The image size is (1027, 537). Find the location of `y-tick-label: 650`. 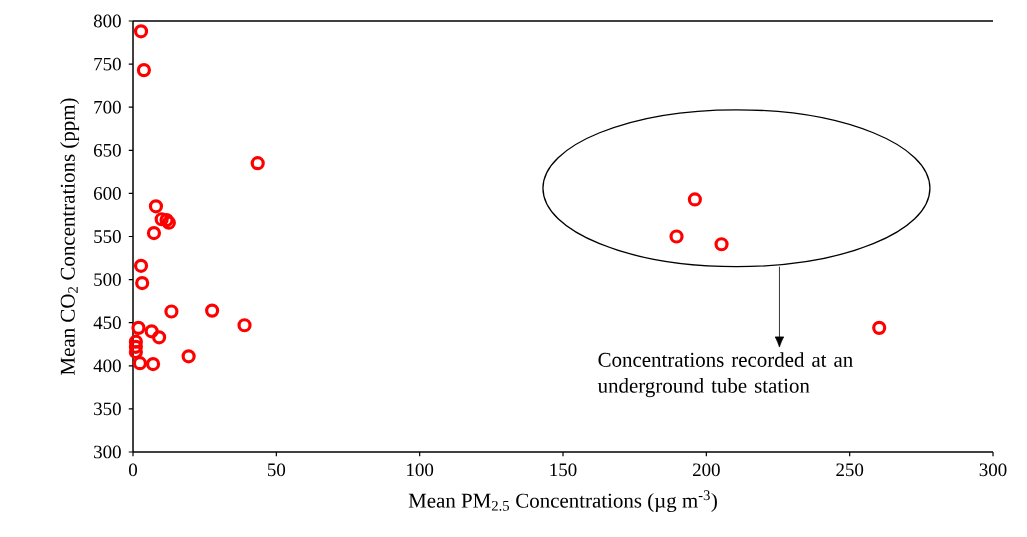

y-tick-label: 650 is located at coordinates (107, 150).